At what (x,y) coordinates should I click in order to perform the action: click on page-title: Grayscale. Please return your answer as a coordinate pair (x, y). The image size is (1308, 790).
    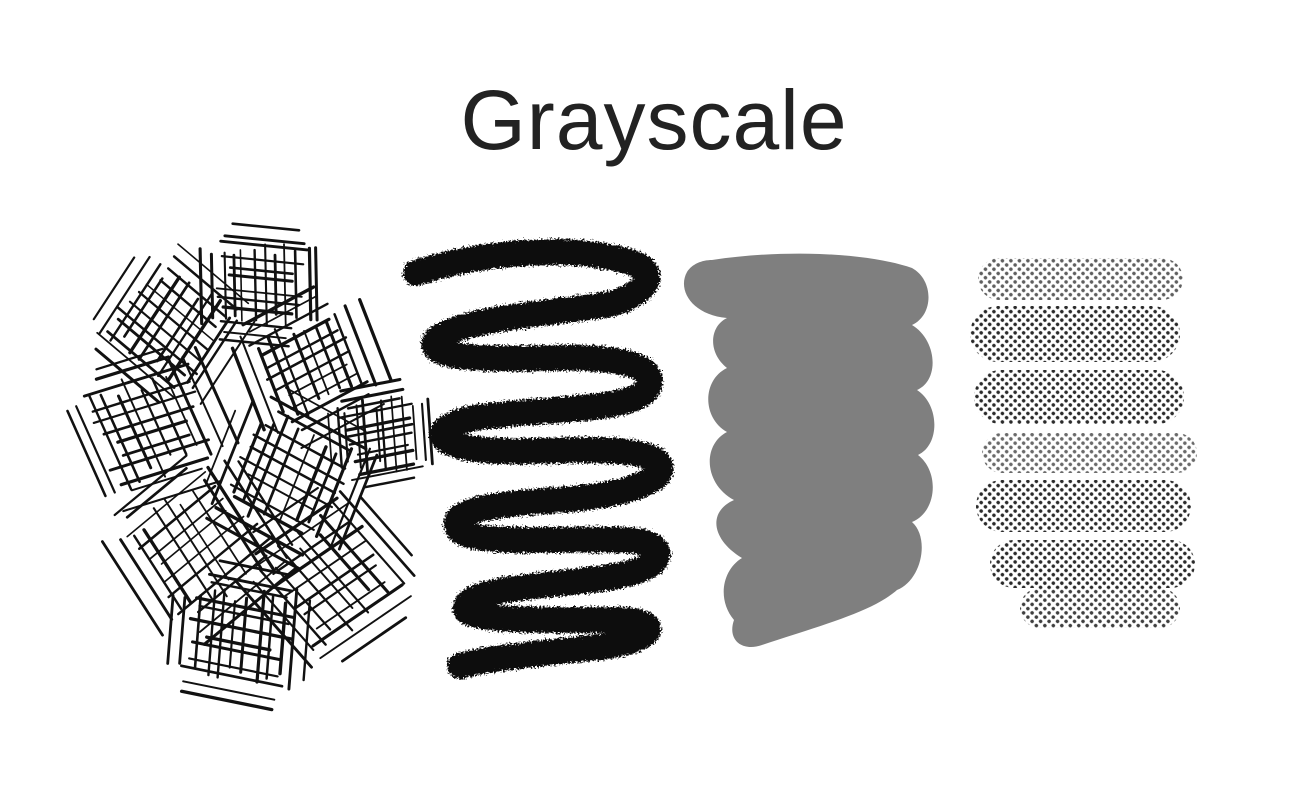
    Looking at the image, I should click on (654, 120).